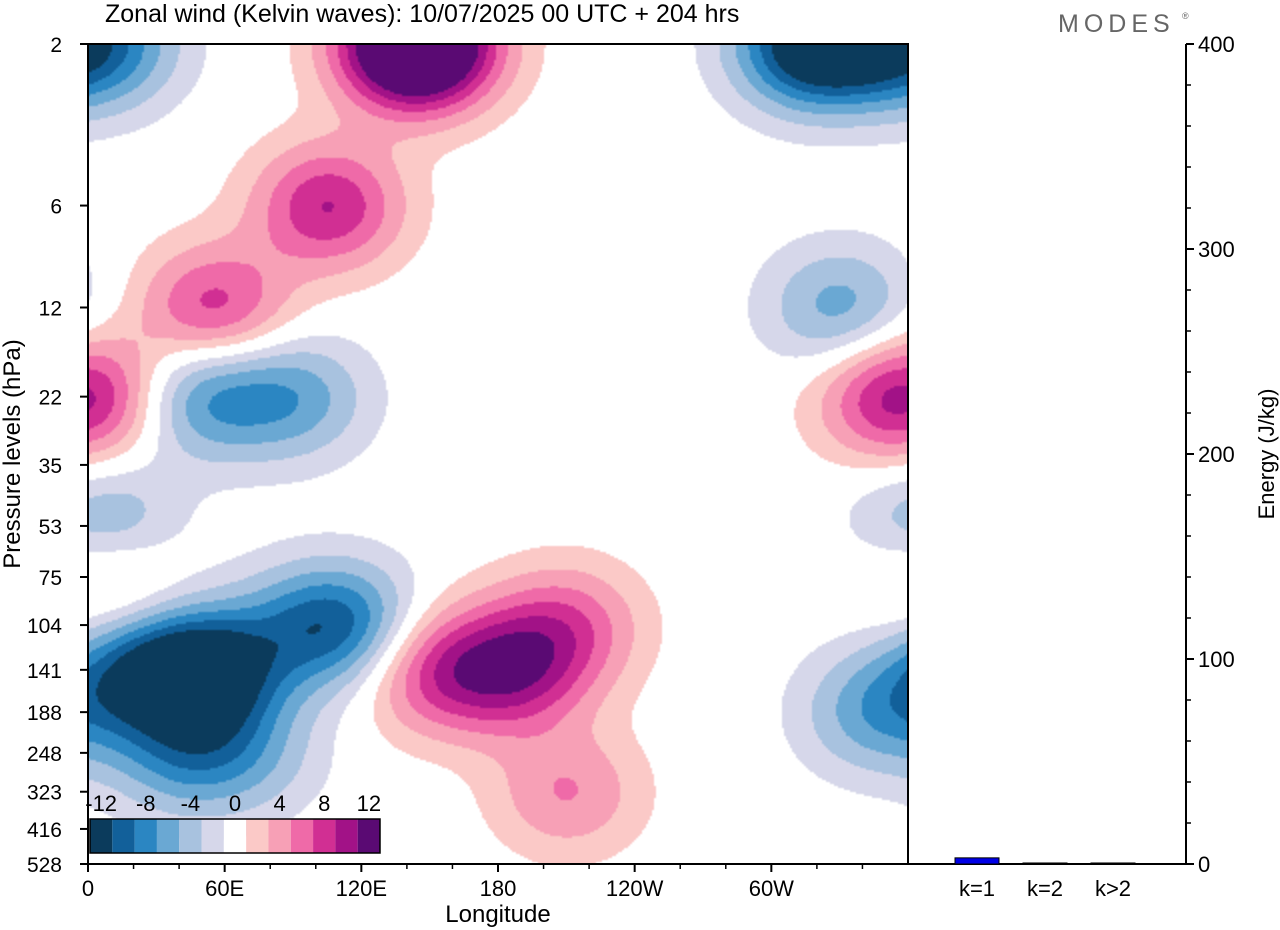 The height and width of the screenshot is (930, 1280). I want to click on energy-tick-label: 400, so click(1216, 44).